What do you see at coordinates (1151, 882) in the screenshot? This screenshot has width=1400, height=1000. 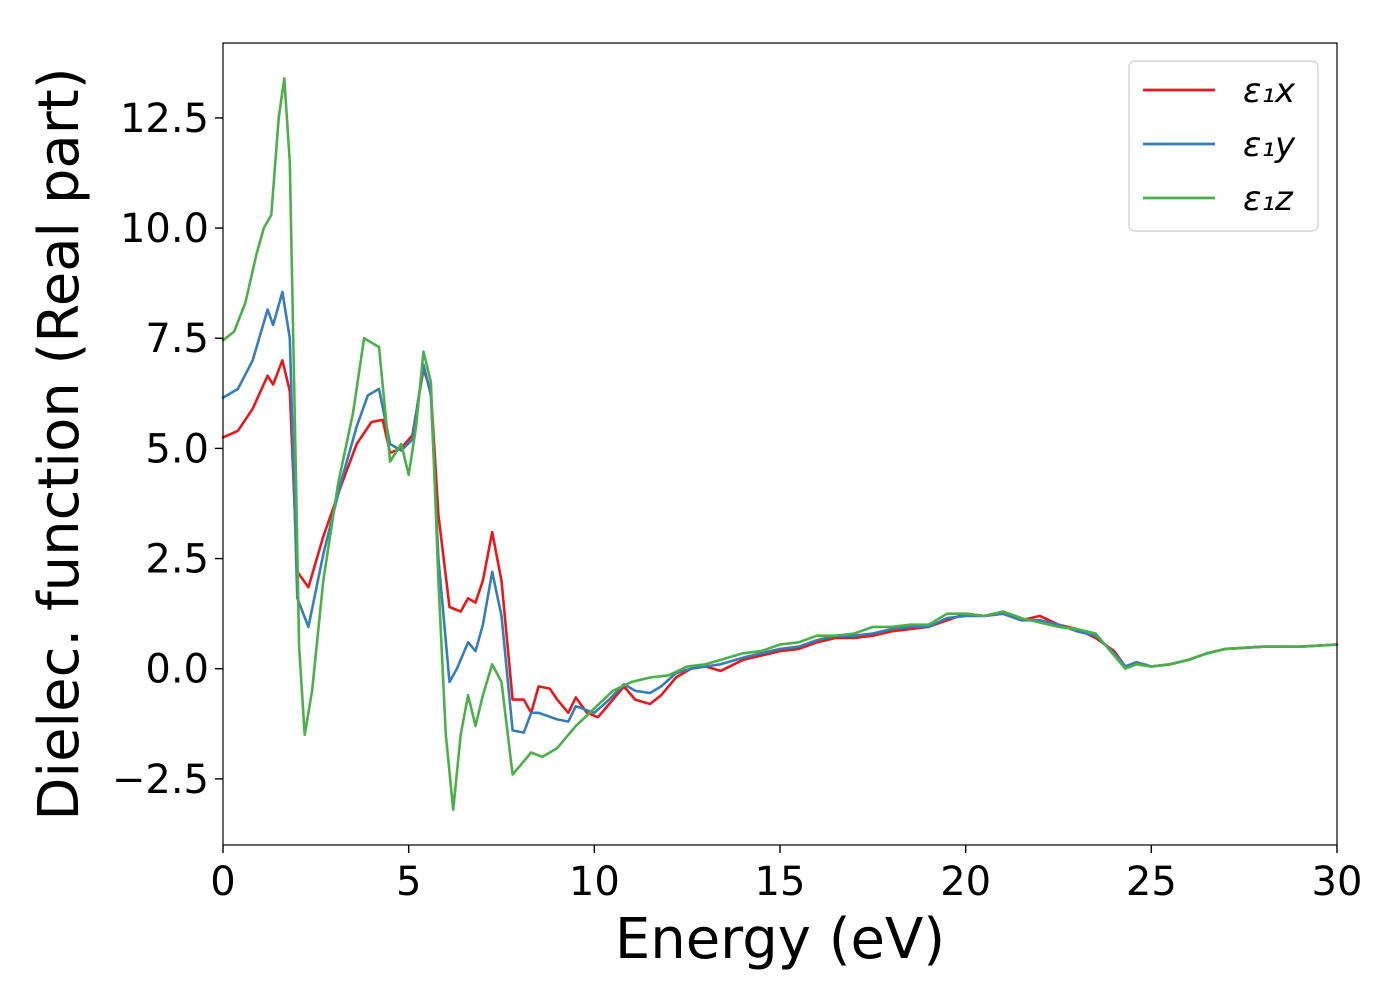 I see `x-tick-label: 25` at bounding box center [1151, 882].